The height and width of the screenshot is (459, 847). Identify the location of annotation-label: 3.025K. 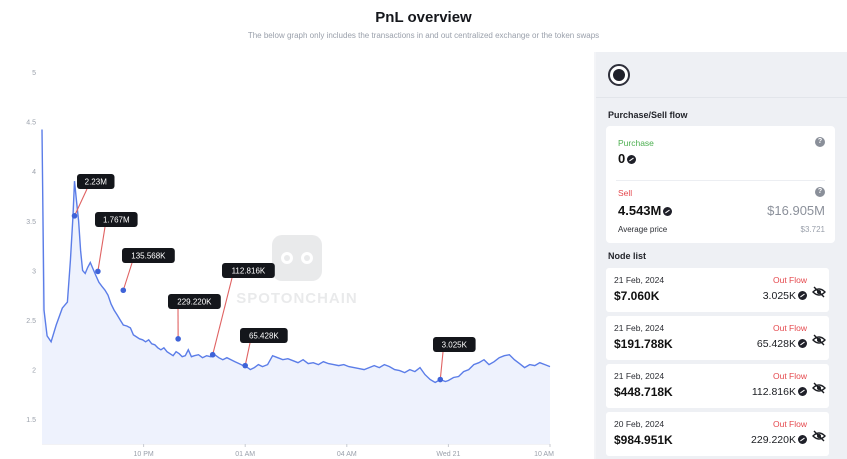
(455, 345).